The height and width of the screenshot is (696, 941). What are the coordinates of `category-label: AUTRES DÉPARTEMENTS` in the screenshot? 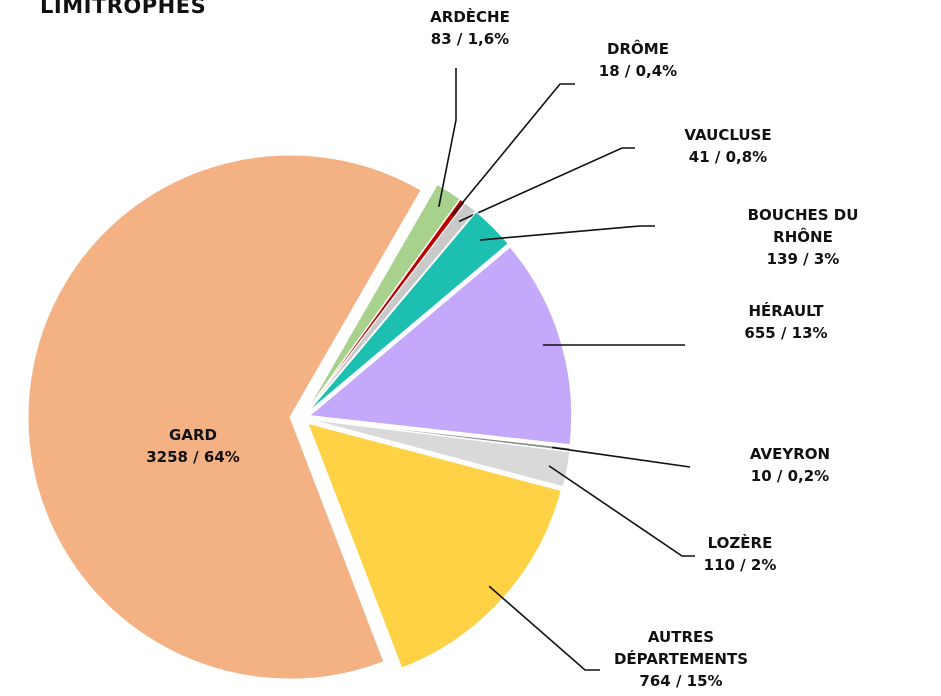 It's located at (681, 648).